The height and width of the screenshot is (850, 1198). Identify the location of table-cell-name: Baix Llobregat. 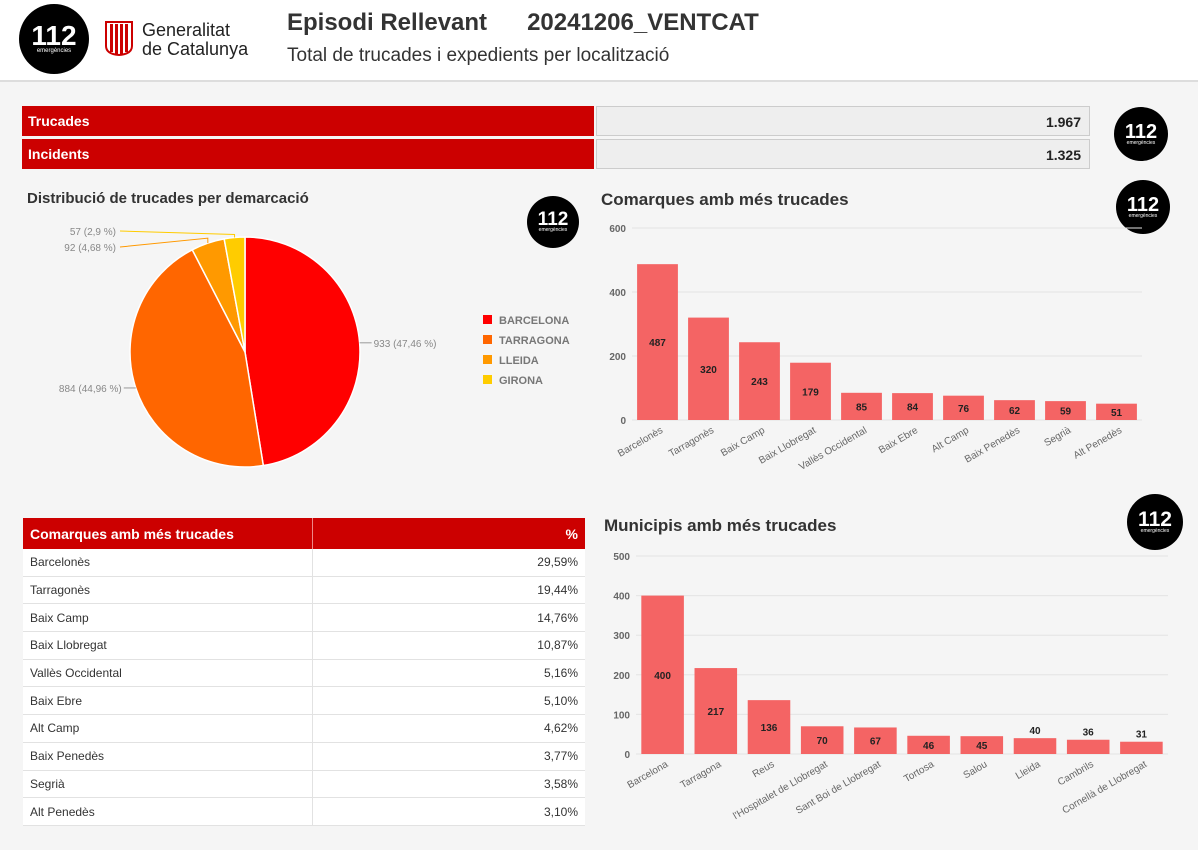
(168, 645).